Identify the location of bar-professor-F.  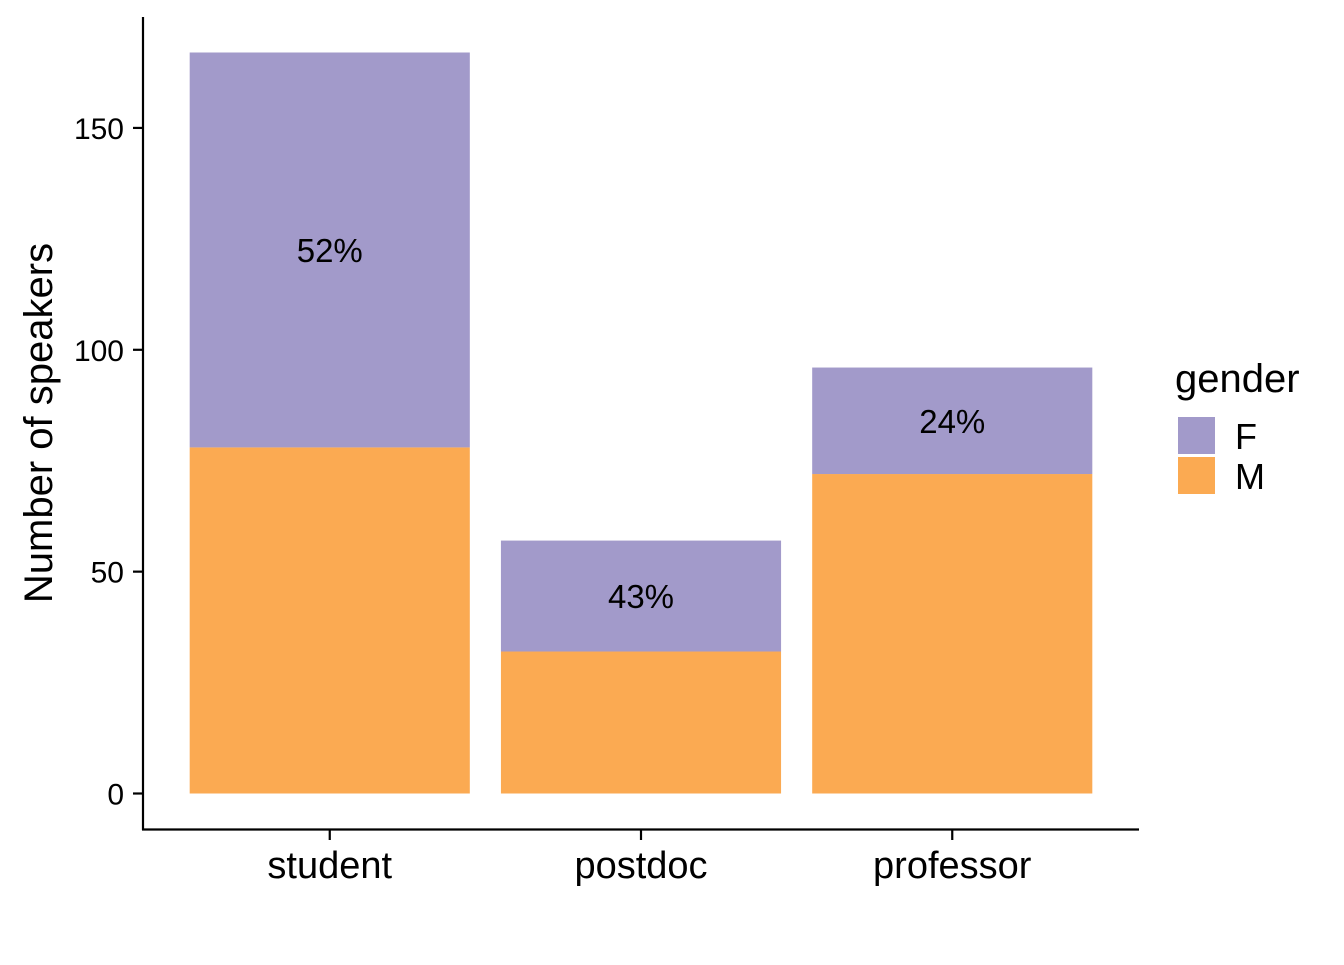
(952, 421).